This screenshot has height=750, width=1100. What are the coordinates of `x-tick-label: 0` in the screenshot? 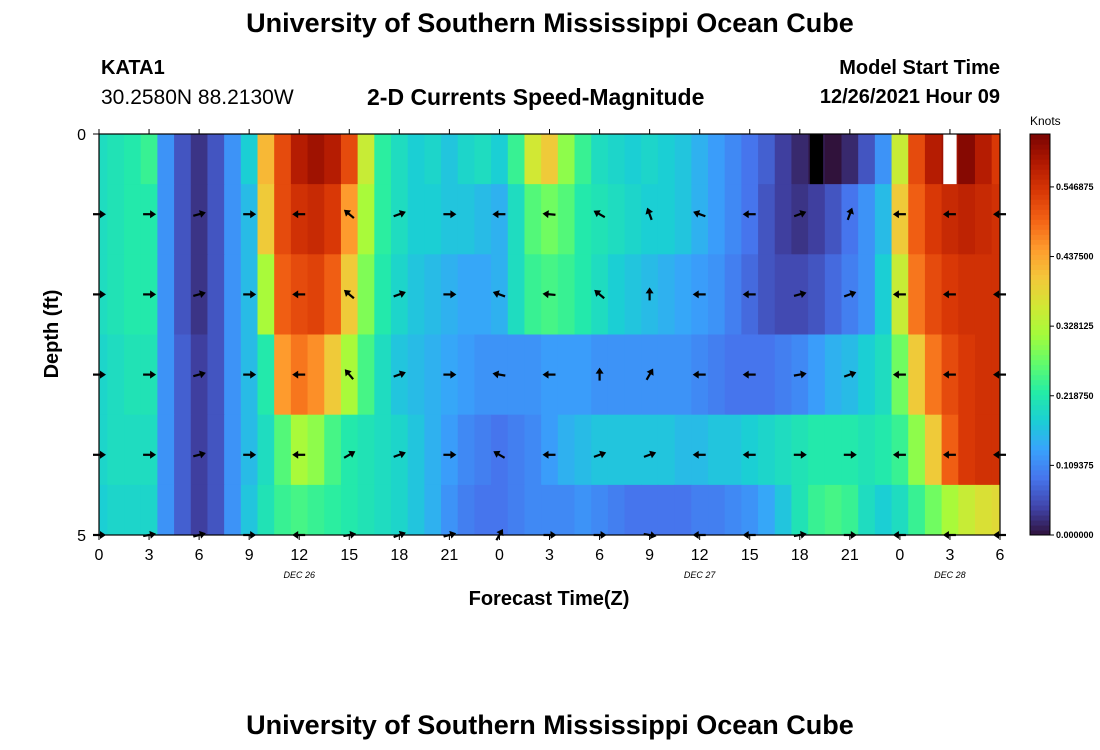 It's located at (99, 555).